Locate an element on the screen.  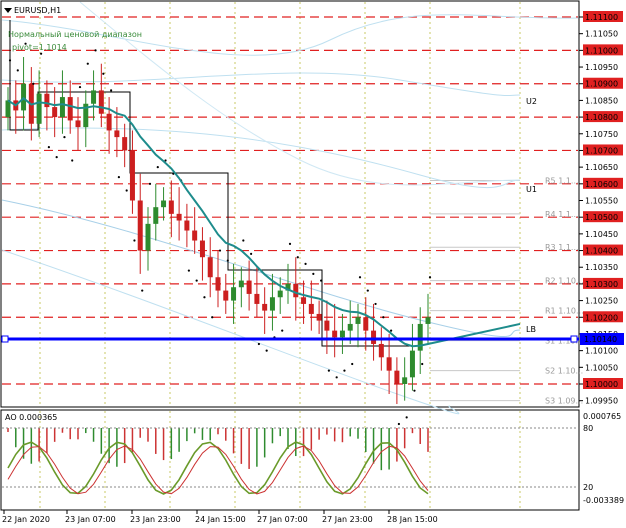
time-axis-label: 27 Jan 23:00 is located at coordinates (347, 519).